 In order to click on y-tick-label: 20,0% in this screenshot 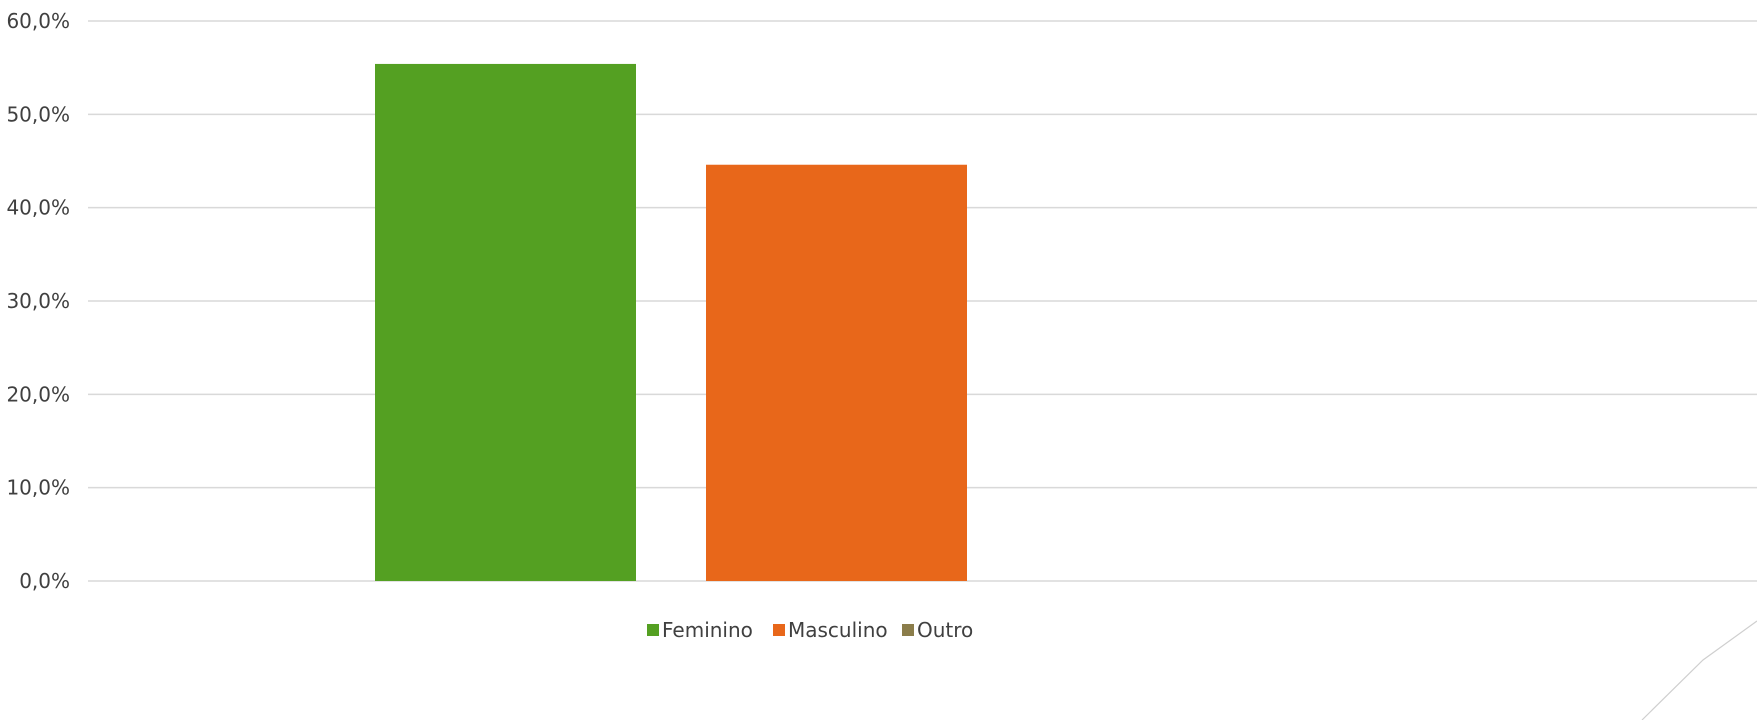, I will do `click(38, 394)`.